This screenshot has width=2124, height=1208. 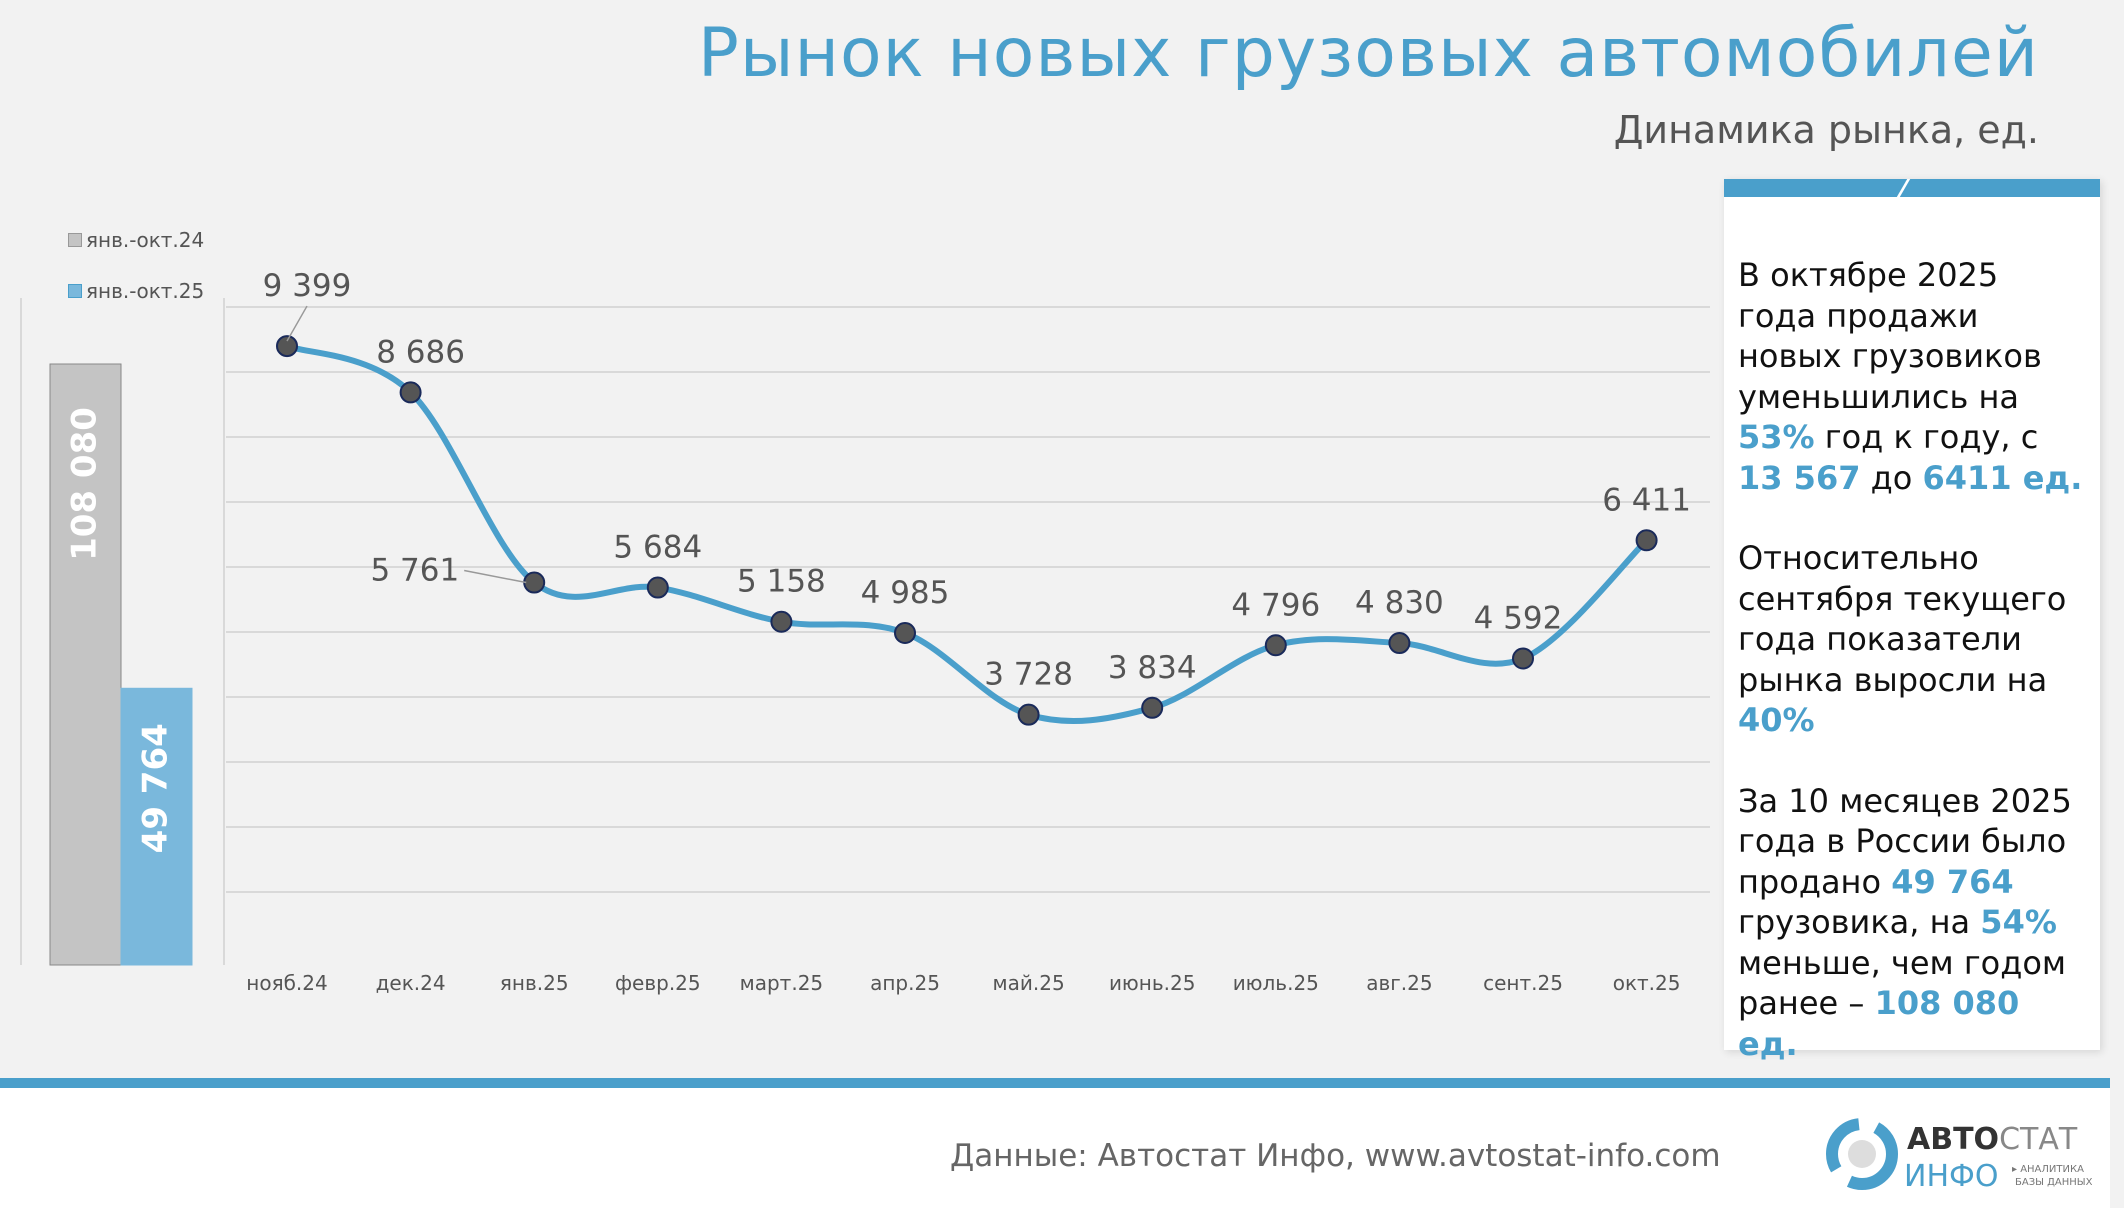 I want to click on data-label: 3 834, so click(x=1152, y=668).